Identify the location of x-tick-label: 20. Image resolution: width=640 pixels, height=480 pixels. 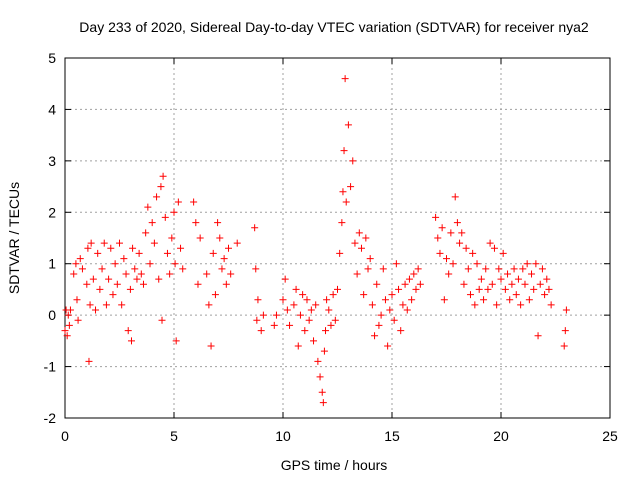
(501, 436).